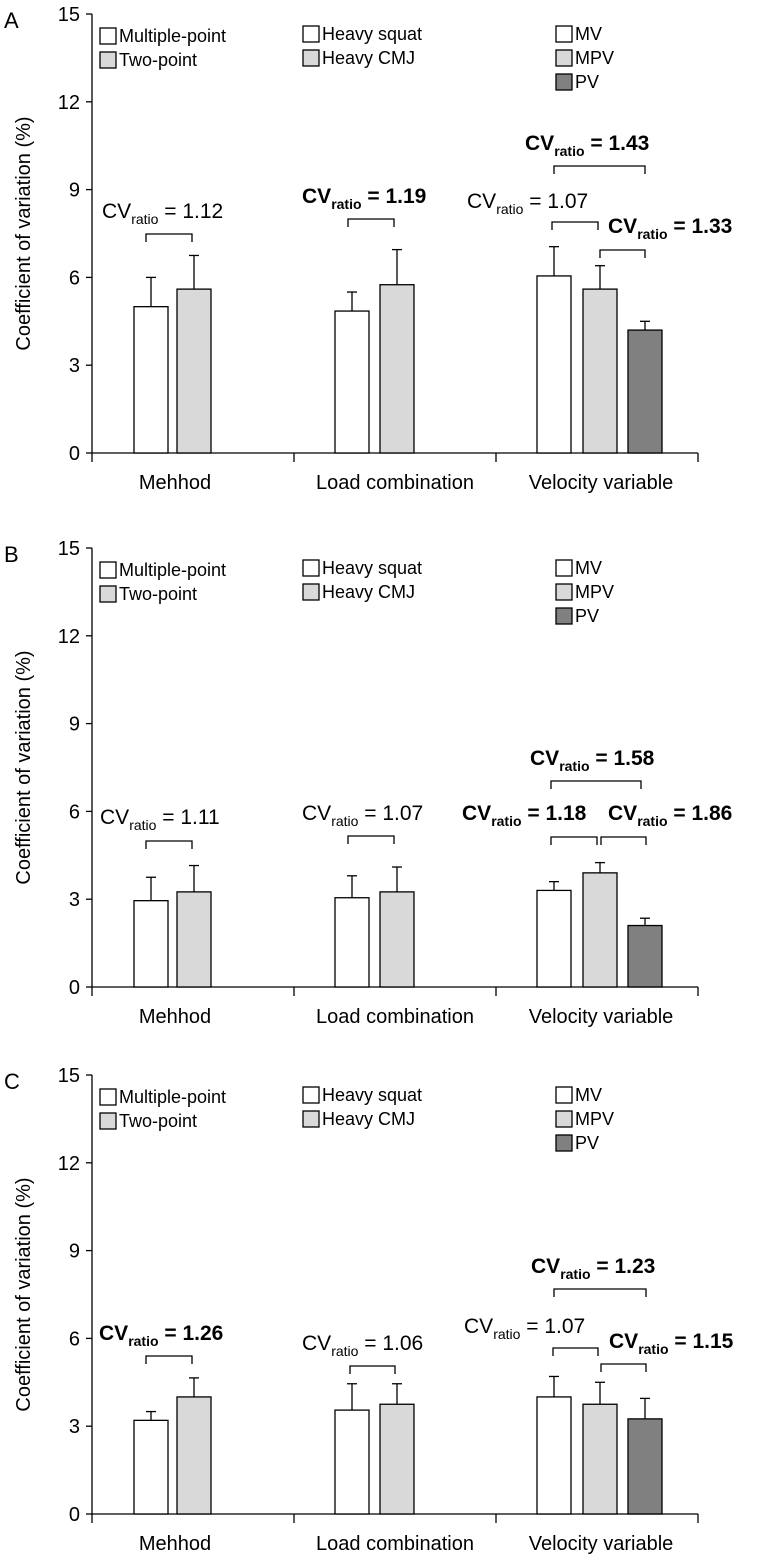  Describe the element at coordinates (74, 1252) in the screenshot. I see `y-tick-label: 9` at that location.